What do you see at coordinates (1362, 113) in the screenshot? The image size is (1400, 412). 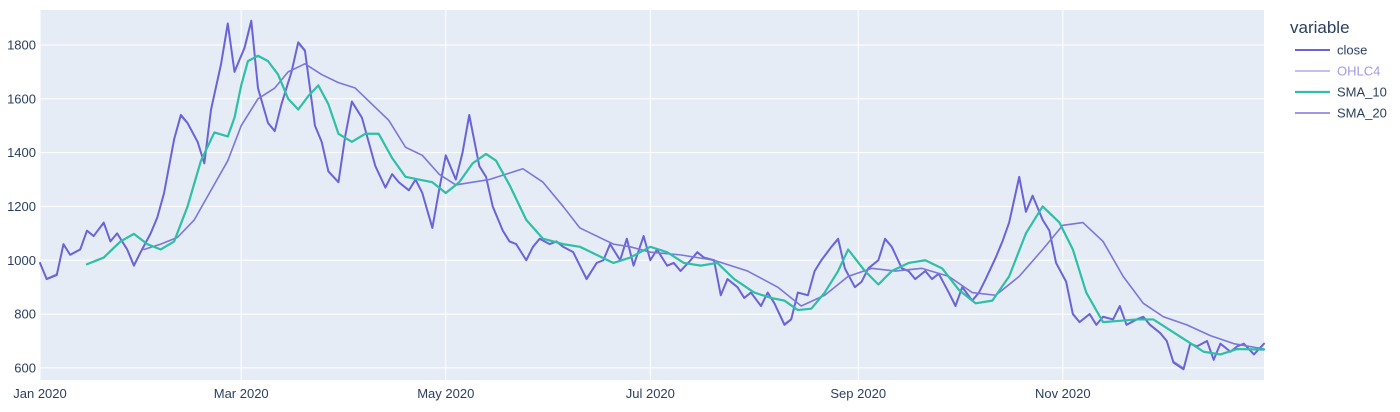 I see `legend-label: SMA_20` at bounding box center [1362, 113].